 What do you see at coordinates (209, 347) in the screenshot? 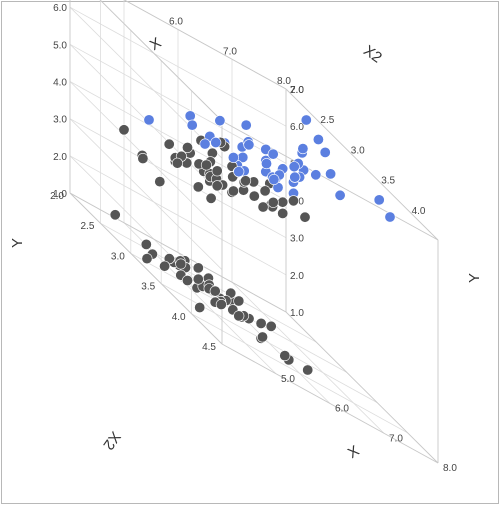
I see `z-tick-label-bottom: 4.5` at bounding box center [209, 347].